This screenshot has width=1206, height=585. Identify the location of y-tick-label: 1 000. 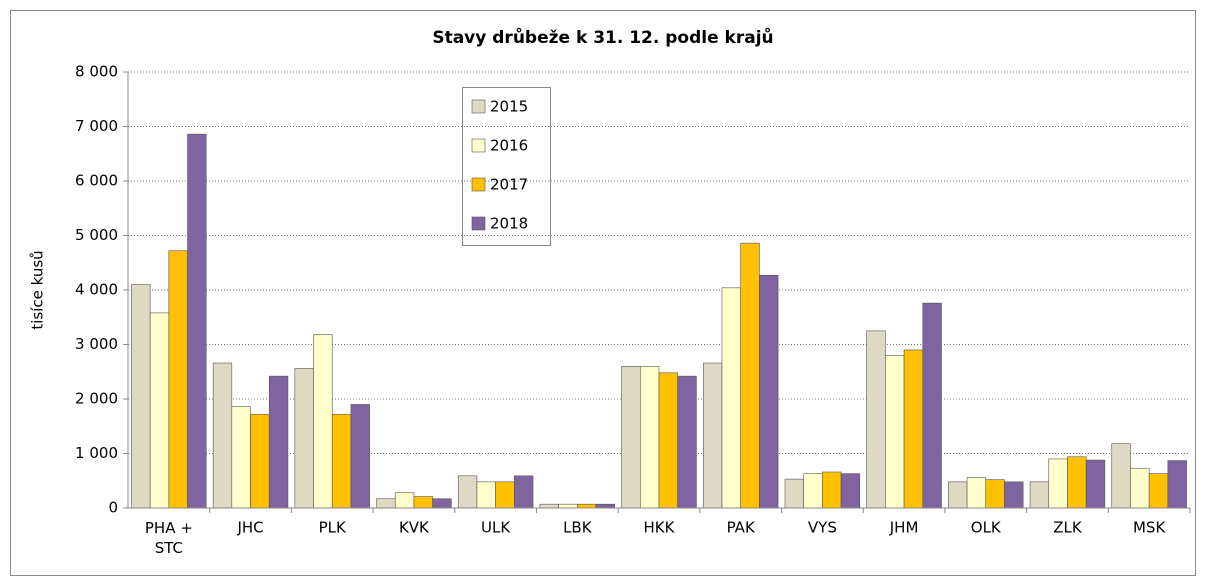
(96, 453).